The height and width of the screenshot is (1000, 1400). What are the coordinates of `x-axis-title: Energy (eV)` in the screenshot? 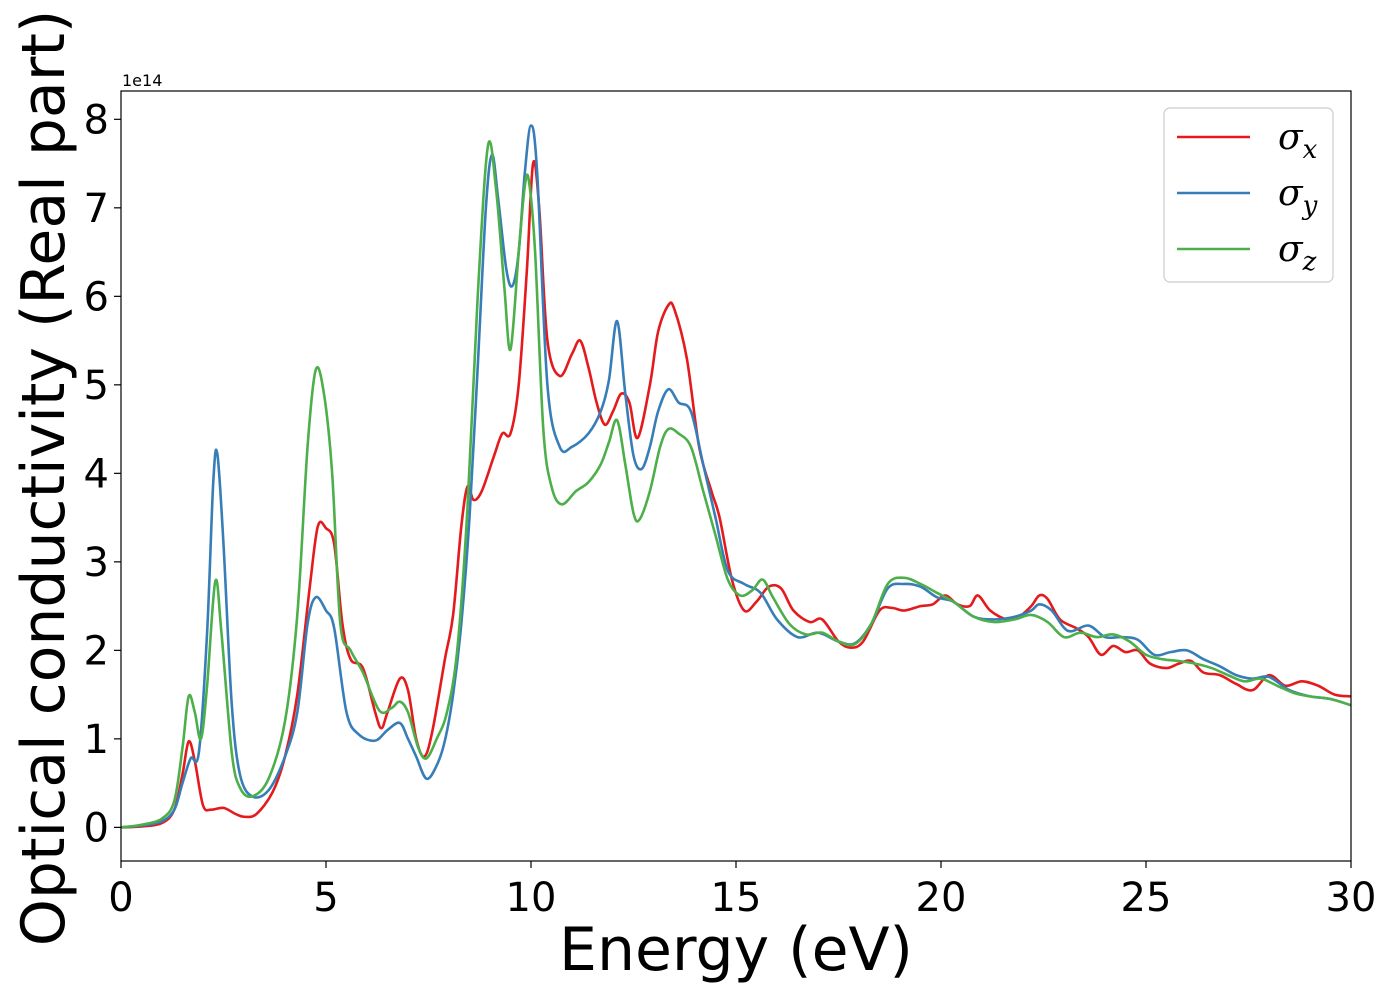 It's located at (736, 950).